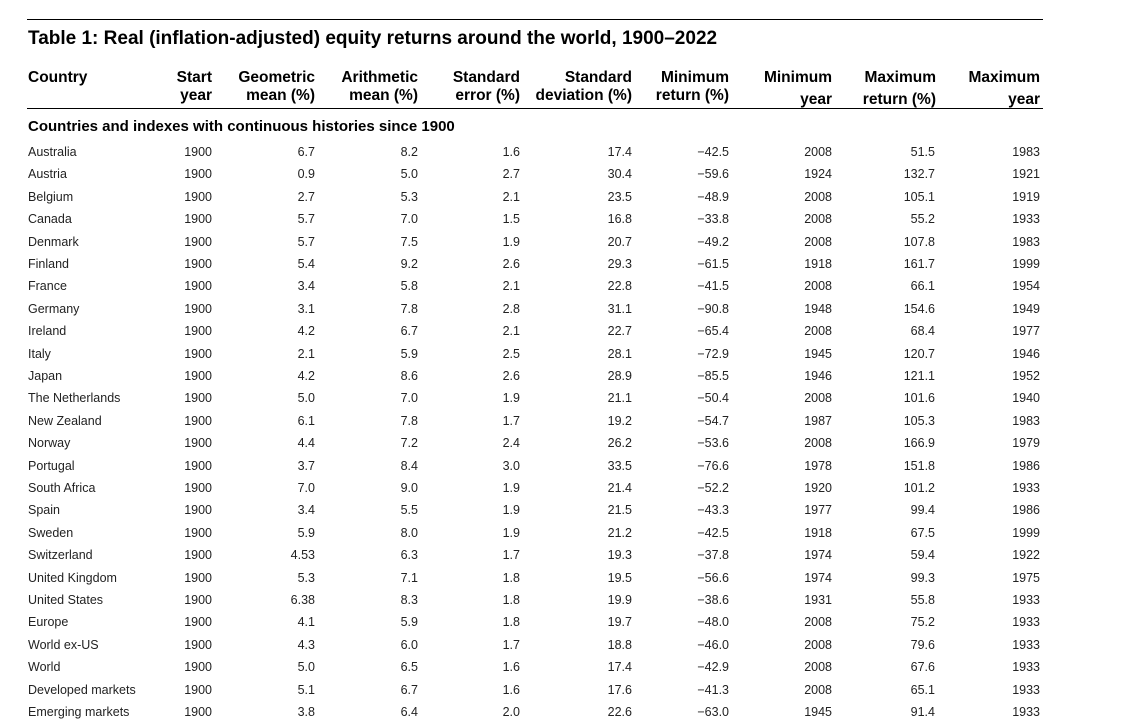 This screenshot has height=726, width=1142. I want to click on cell-country: Switzerland, so click(60, 555).